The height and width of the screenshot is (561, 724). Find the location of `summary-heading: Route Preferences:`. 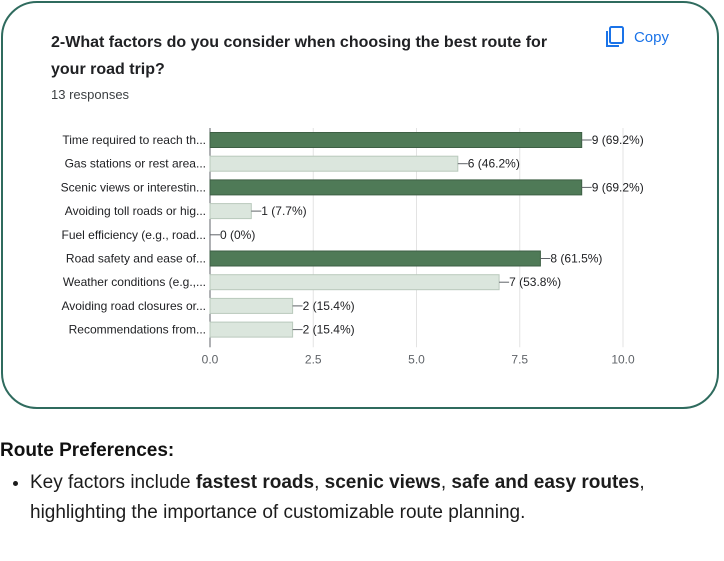

summary-heading: Route Preferences: is located at coordinates (87, 450).